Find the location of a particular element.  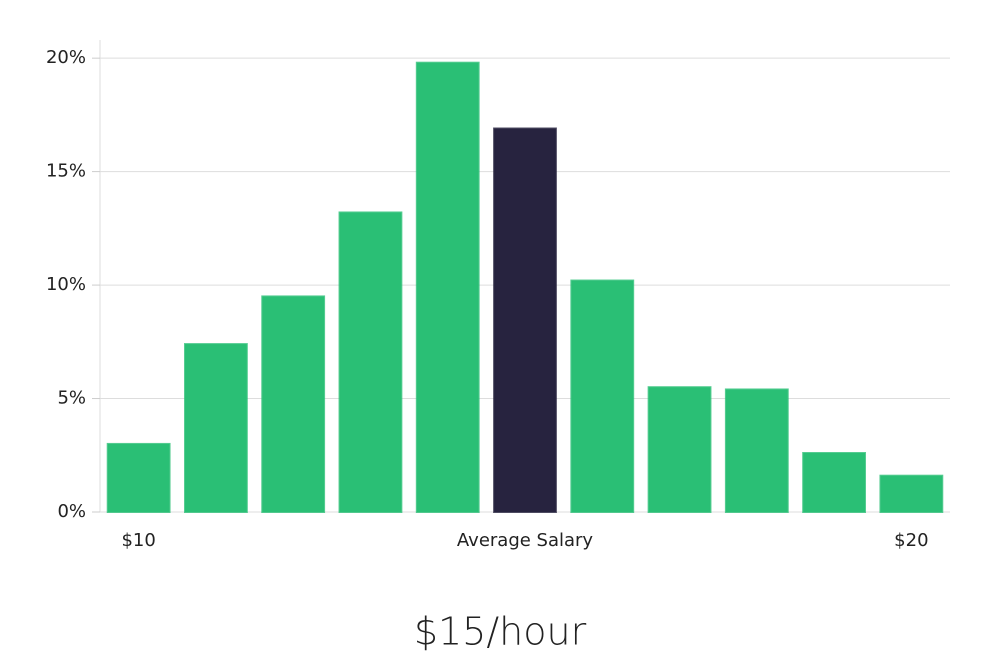

y-tick-label: 10% is located at coordinates (66, 284).